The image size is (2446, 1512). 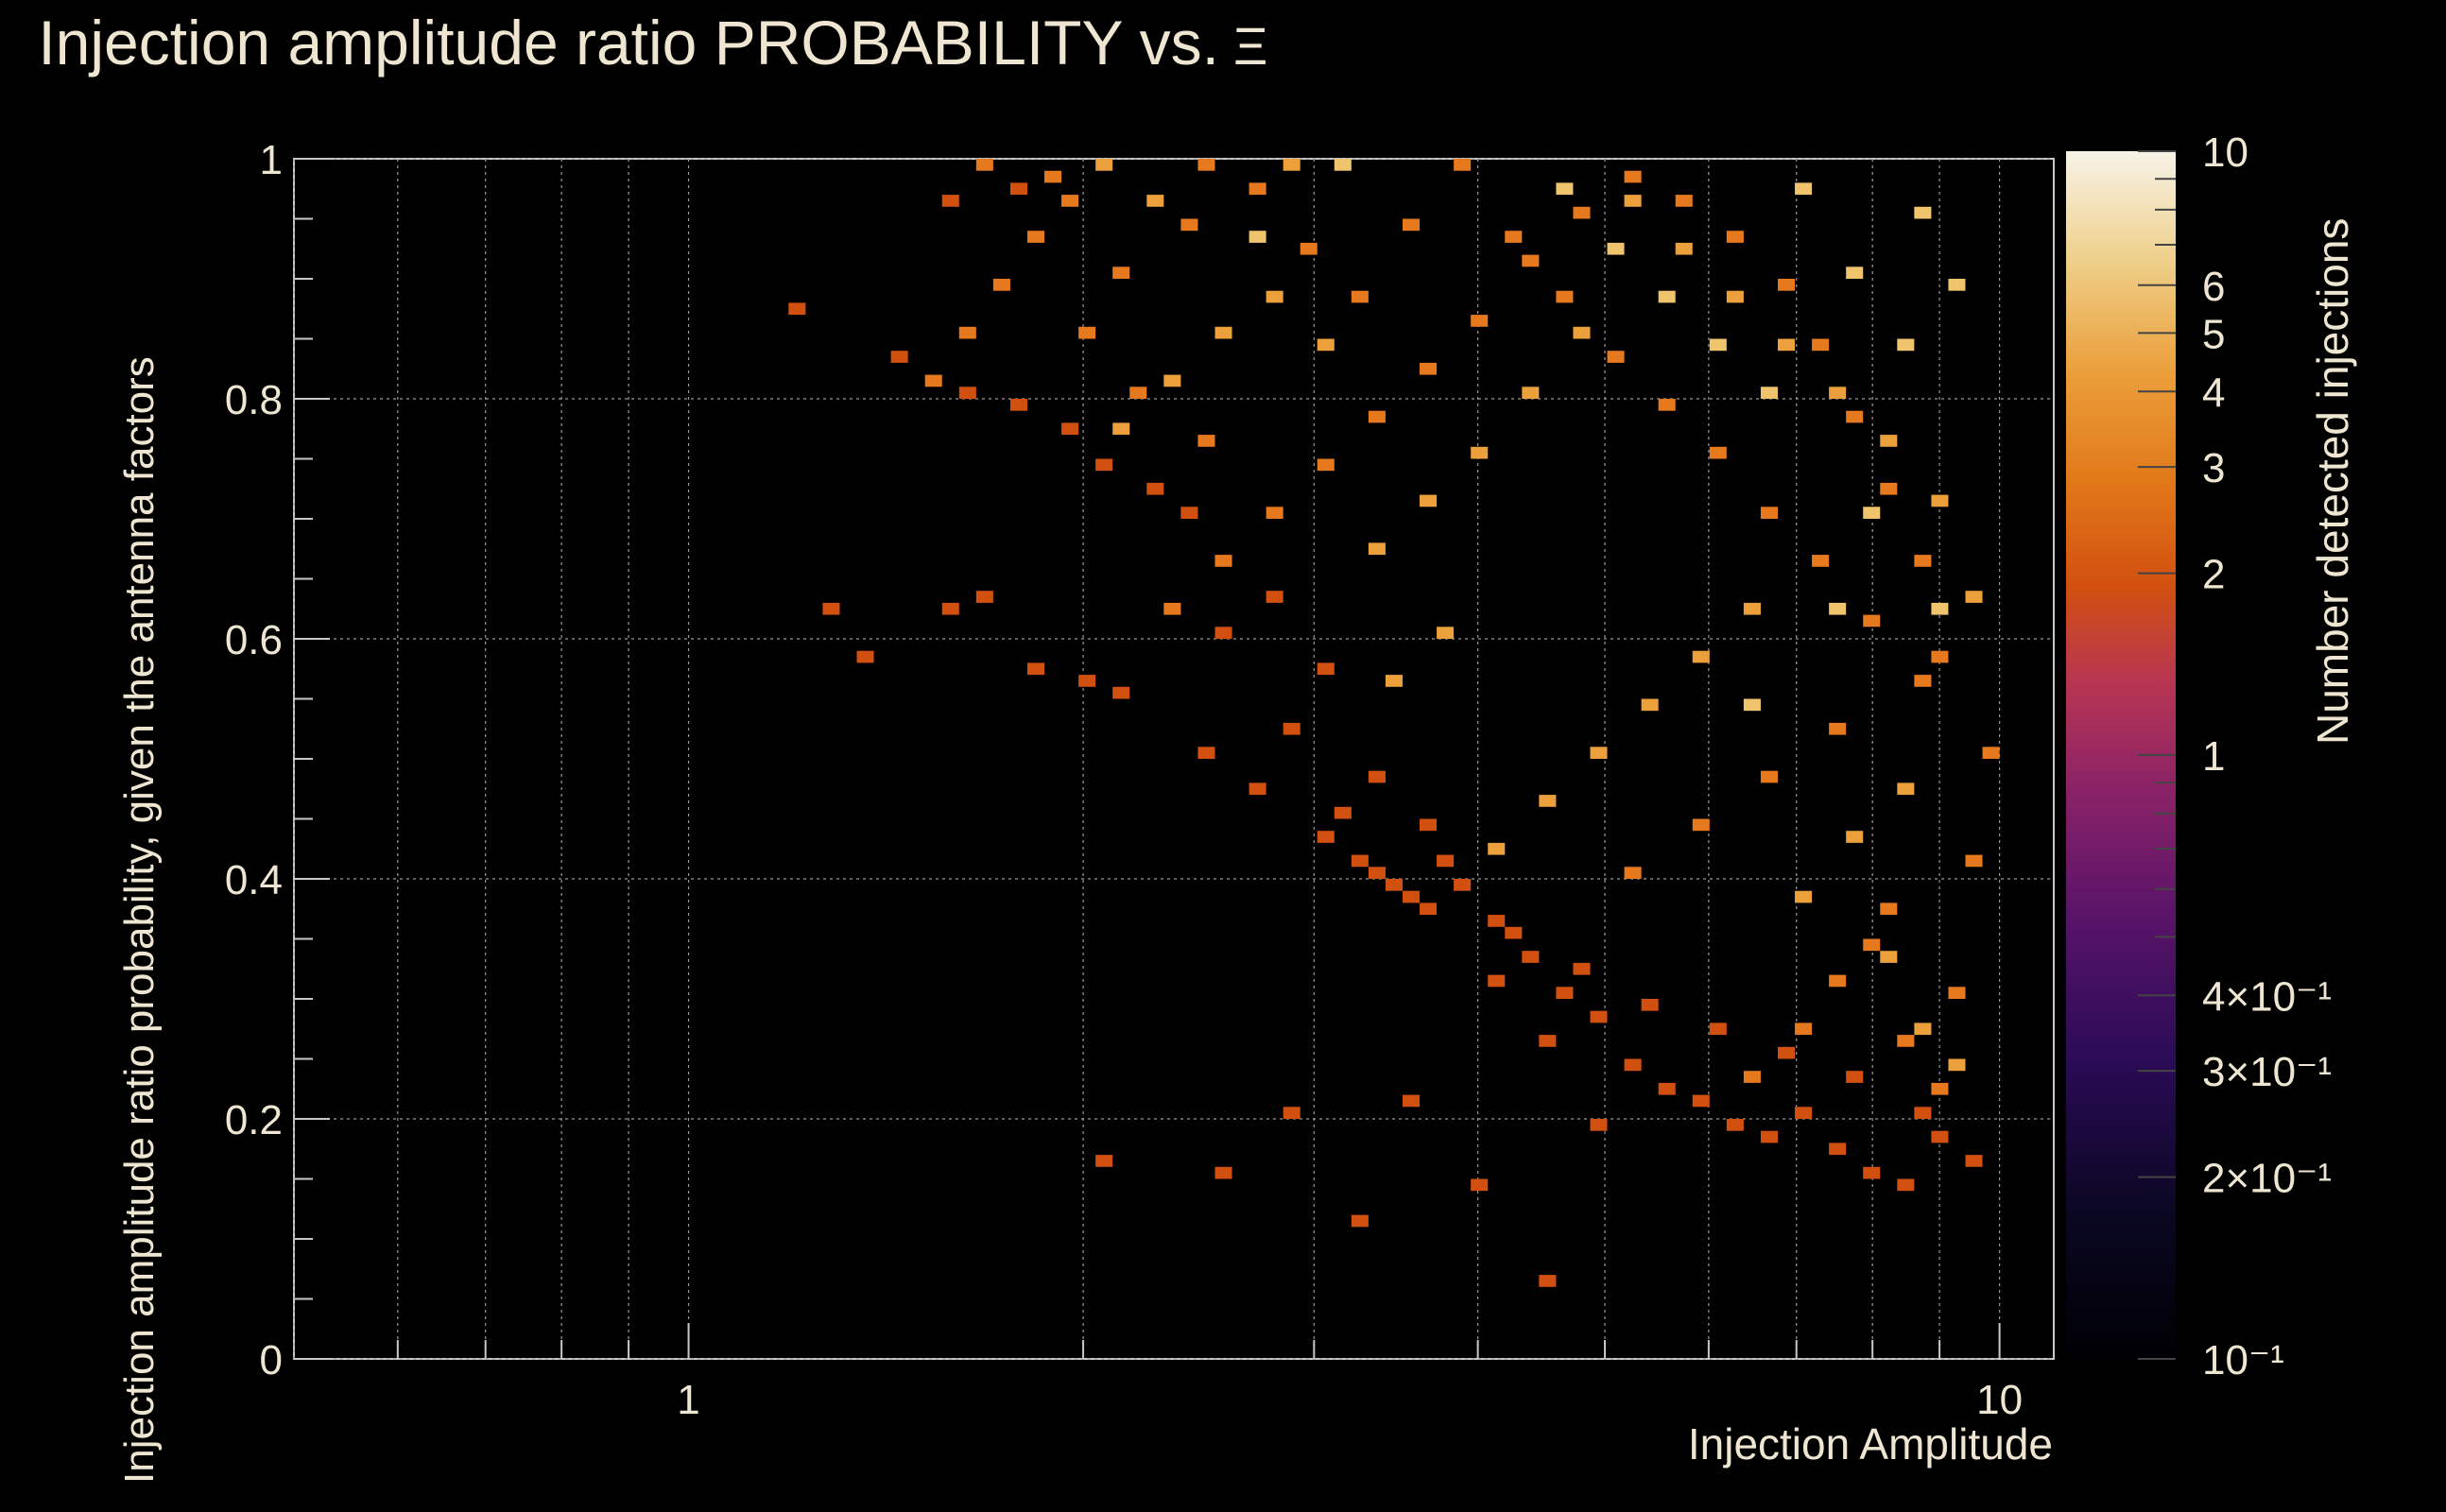 I want to click on color-scale-tick-label: 10⁻¹, so click(x=2243, y=1360).